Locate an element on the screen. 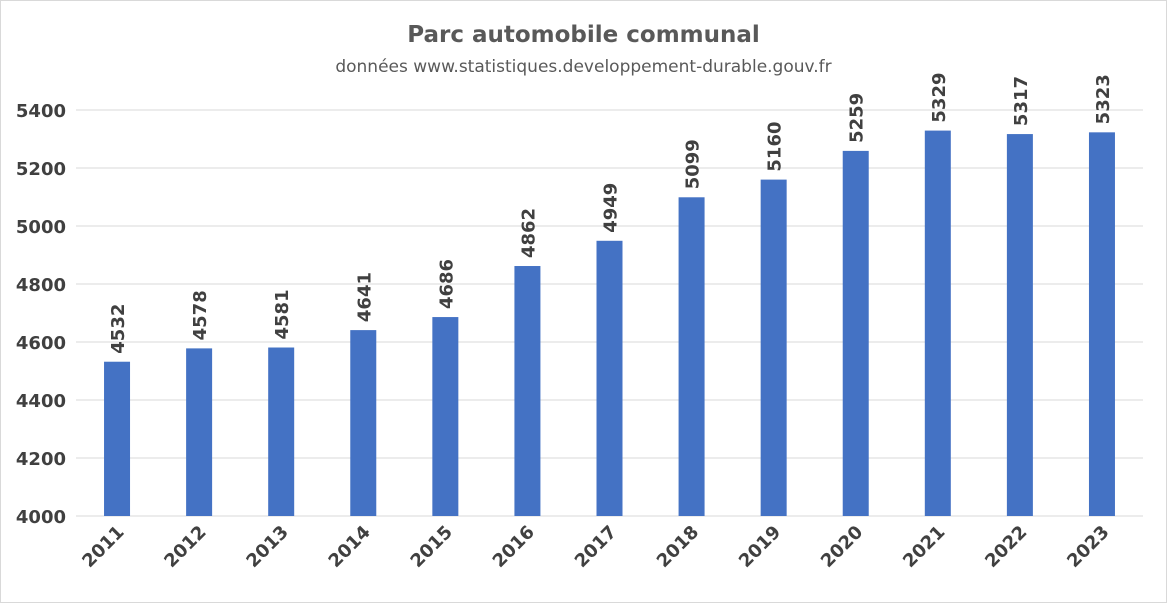  data-label: 5317 is located at coordinates (1021, 101).